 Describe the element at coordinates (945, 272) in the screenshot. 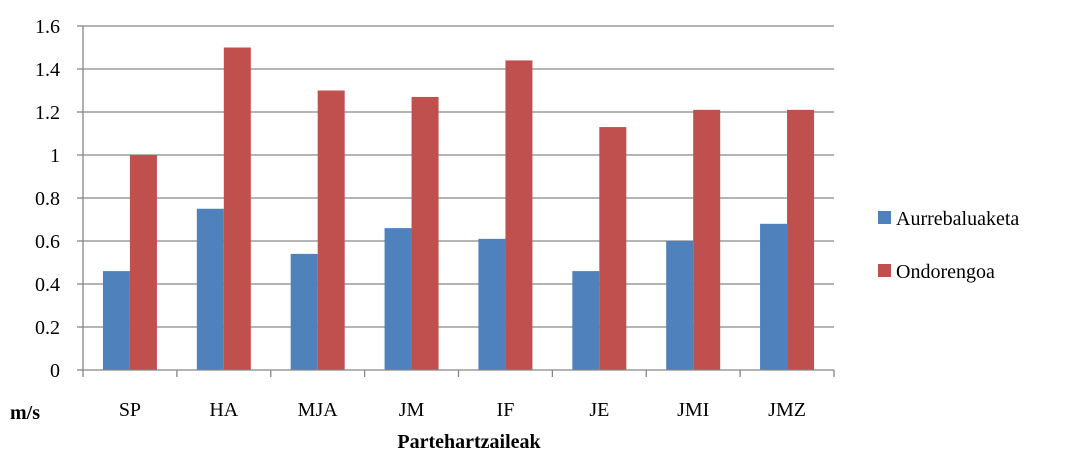

I see `legend-label: Ondorengoa` at that location.